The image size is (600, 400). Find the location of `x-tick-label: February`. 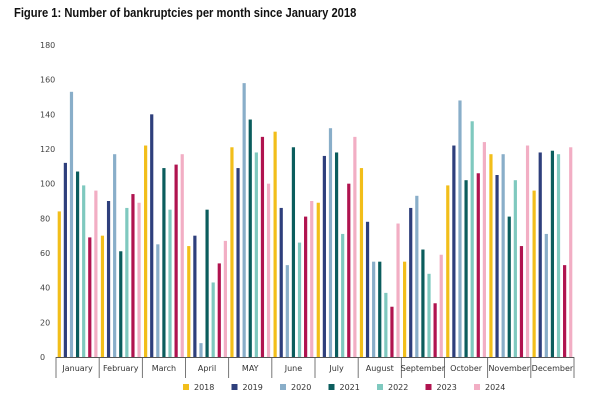

x-tick-label: February is located at coordinates (121, 368).